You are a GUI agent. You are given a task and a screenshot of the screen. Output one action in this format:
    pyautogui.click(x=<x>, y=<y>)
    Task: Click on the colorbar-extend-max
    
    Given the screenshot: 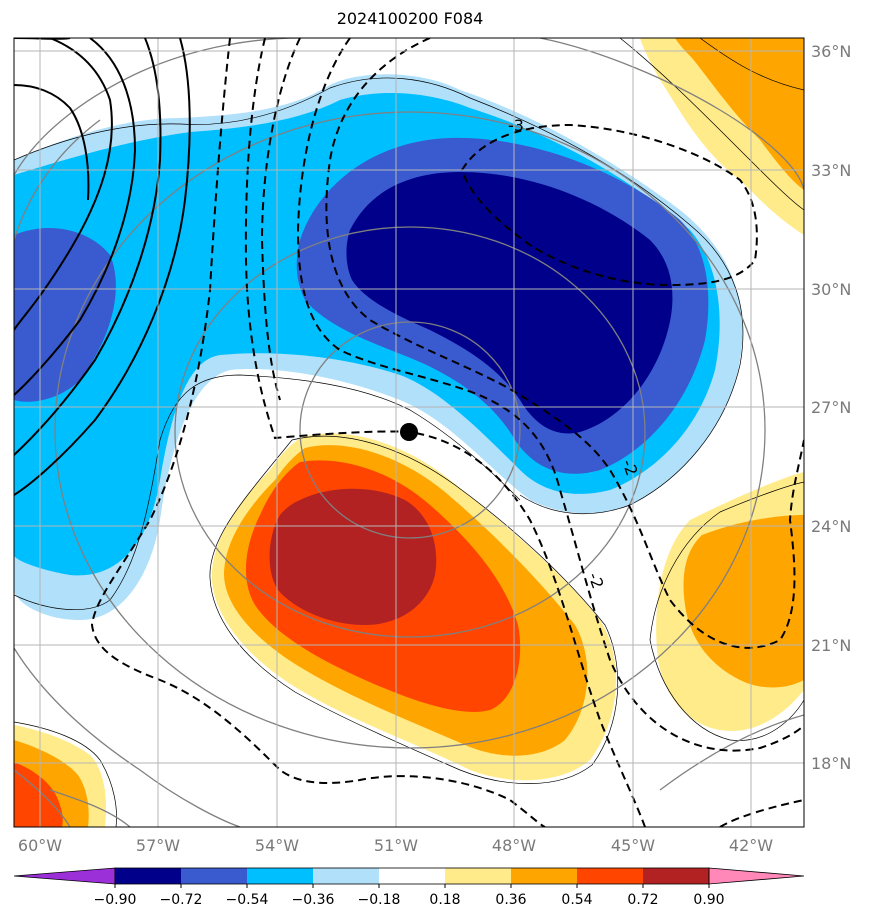 What is the action you would take?
    pyautogui.click(x=756, y=876)
    